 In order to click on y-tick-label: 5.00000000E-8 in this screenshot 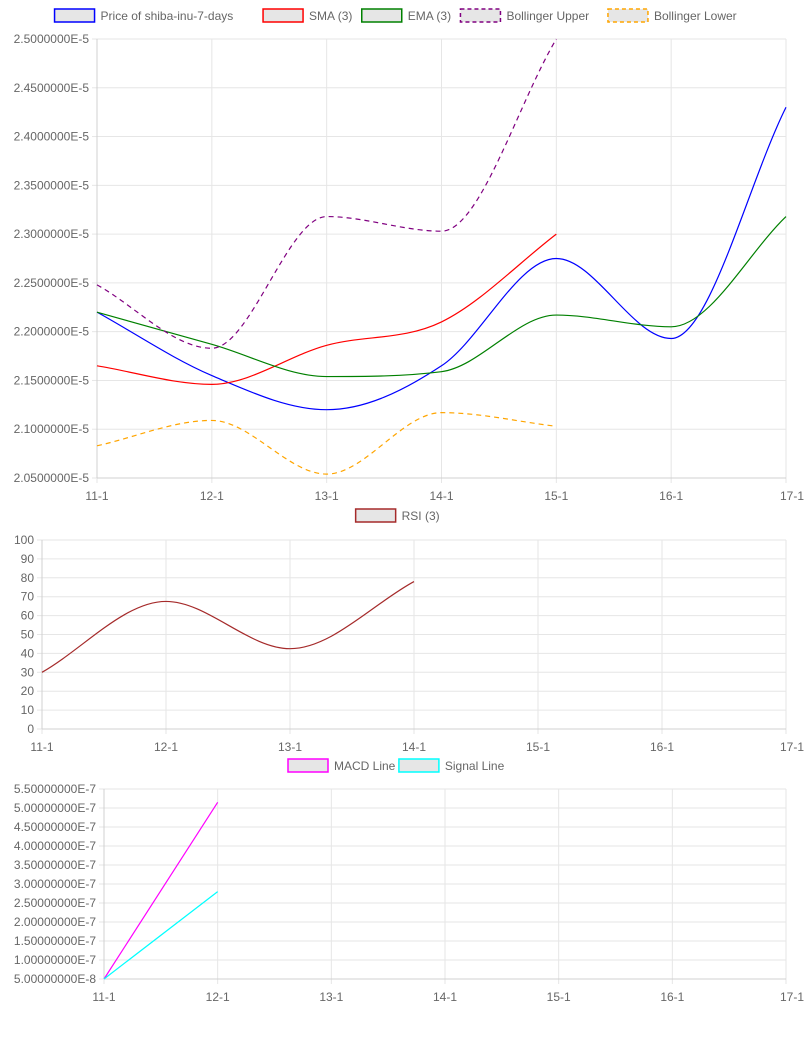, I will do `click(55, 979)`.